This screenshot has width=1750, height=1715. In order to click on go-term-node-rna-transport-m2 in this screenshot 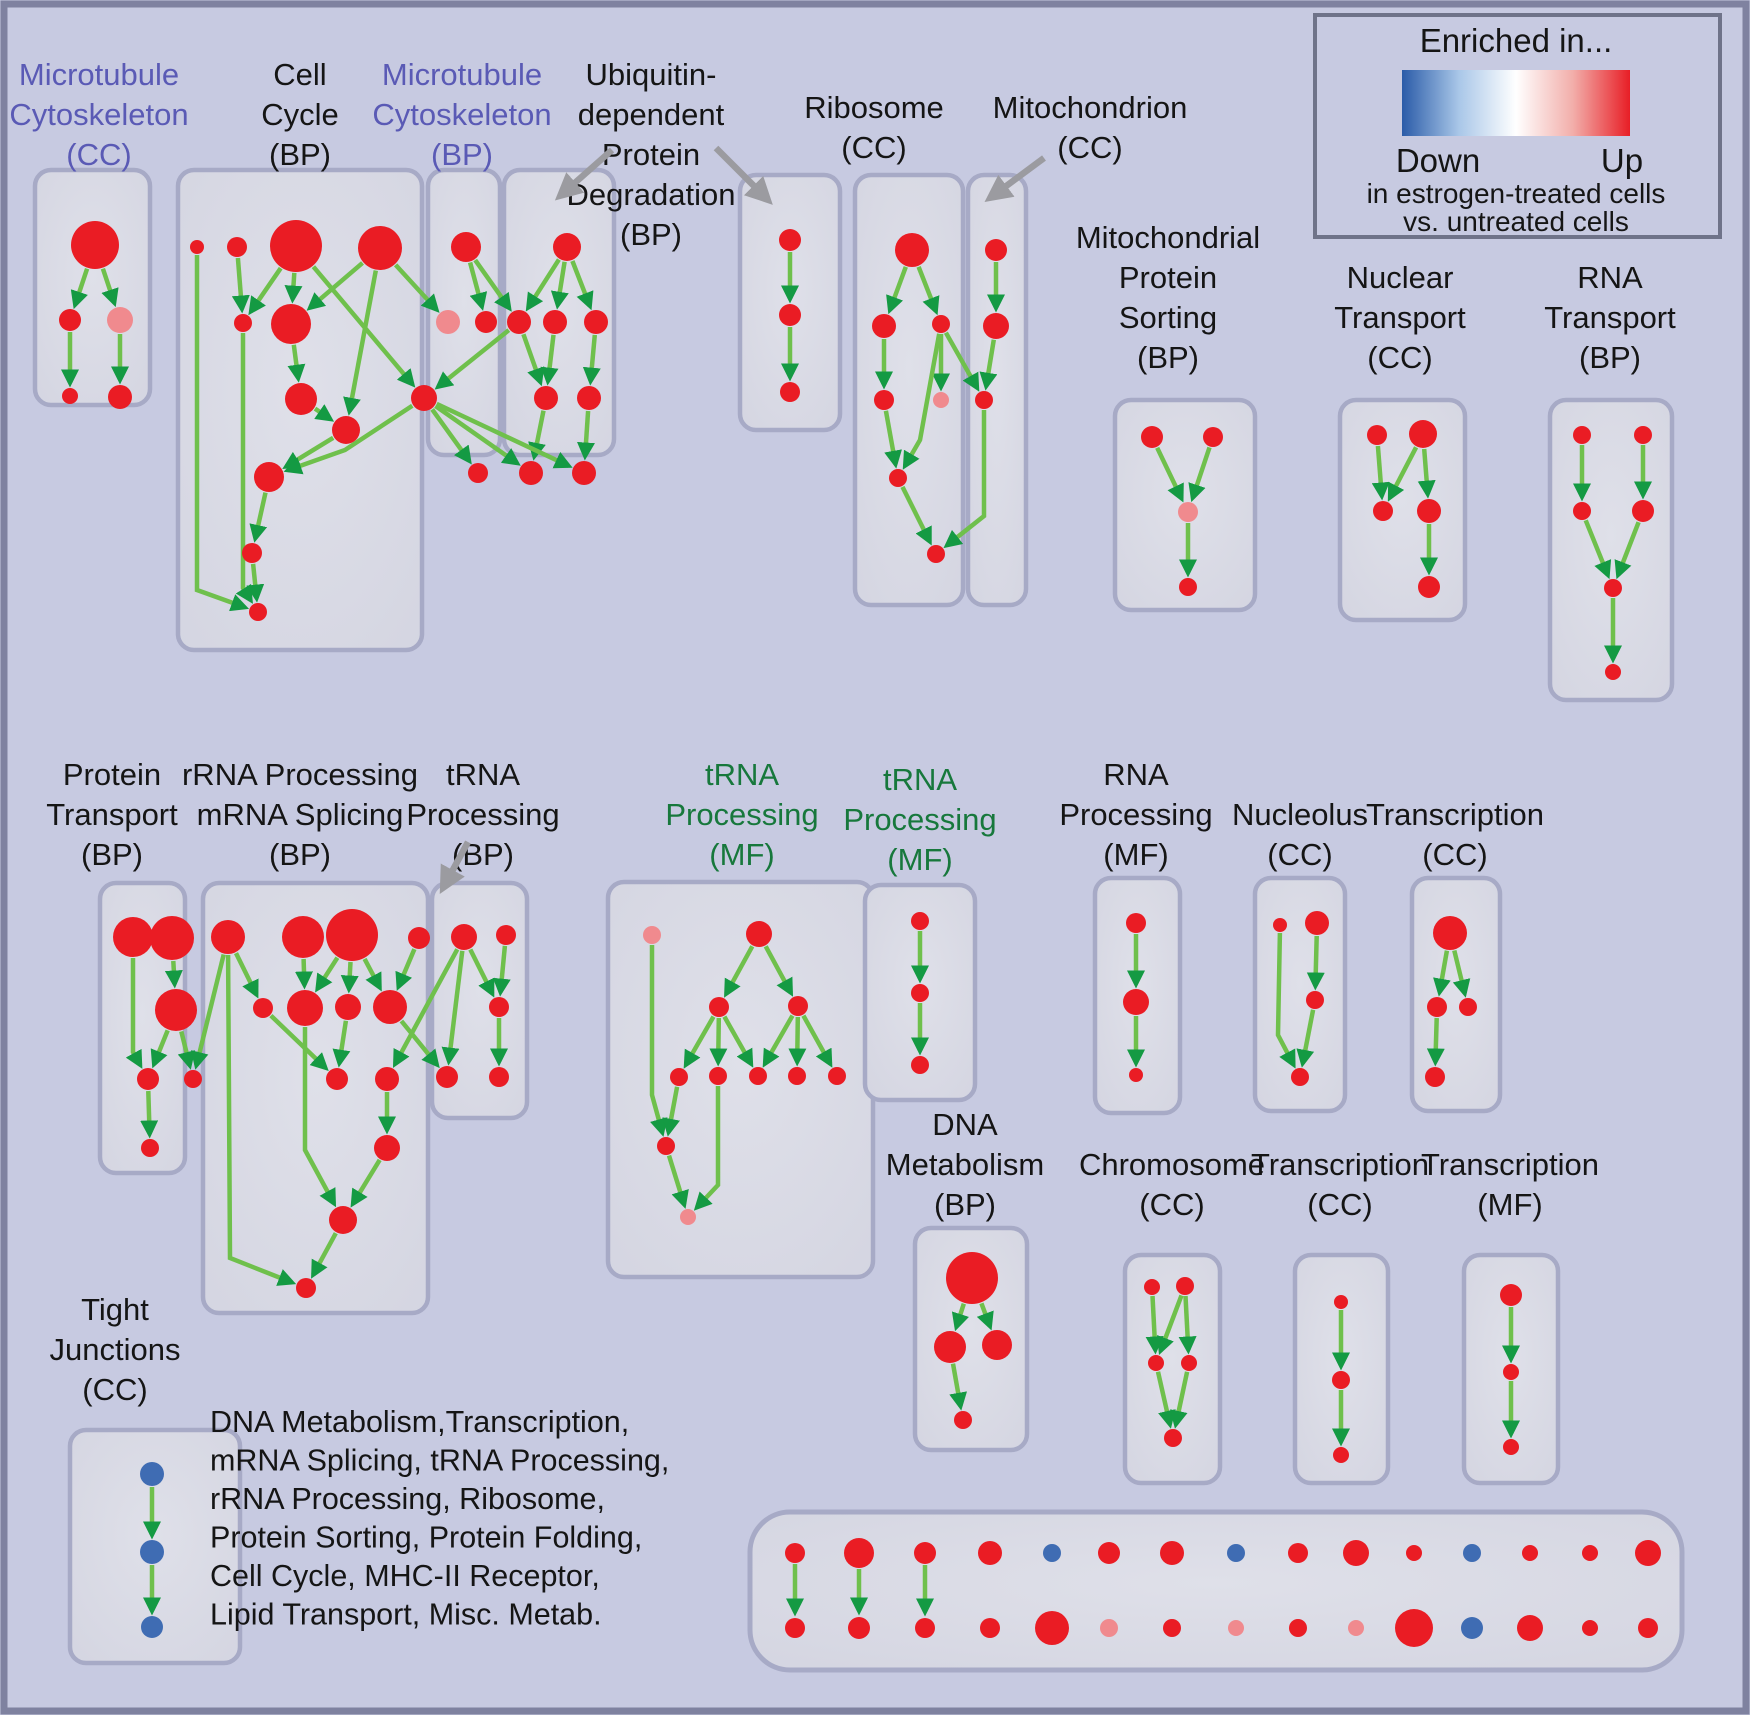, I will do `click(1643, 511)`.